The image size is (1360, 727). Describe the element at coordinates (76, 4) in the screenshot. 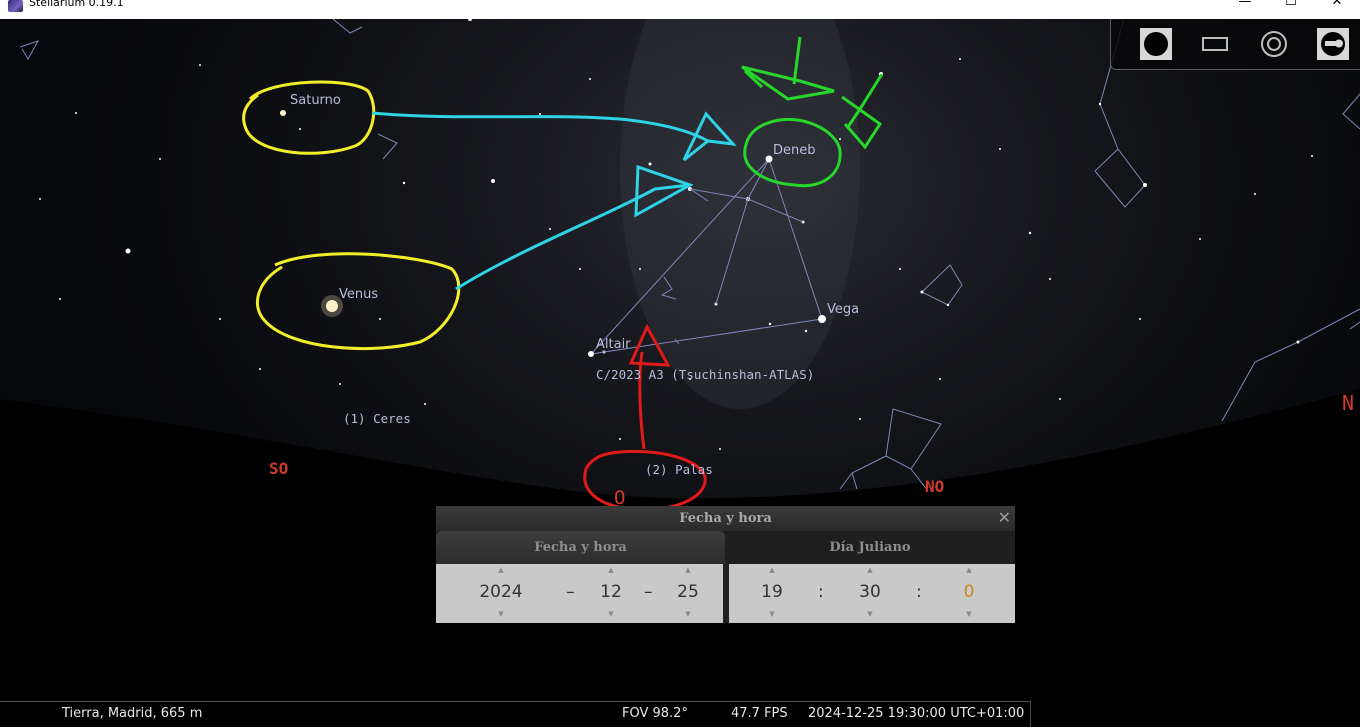

I see `window-title: Stellarium 0.19.1` at that location.